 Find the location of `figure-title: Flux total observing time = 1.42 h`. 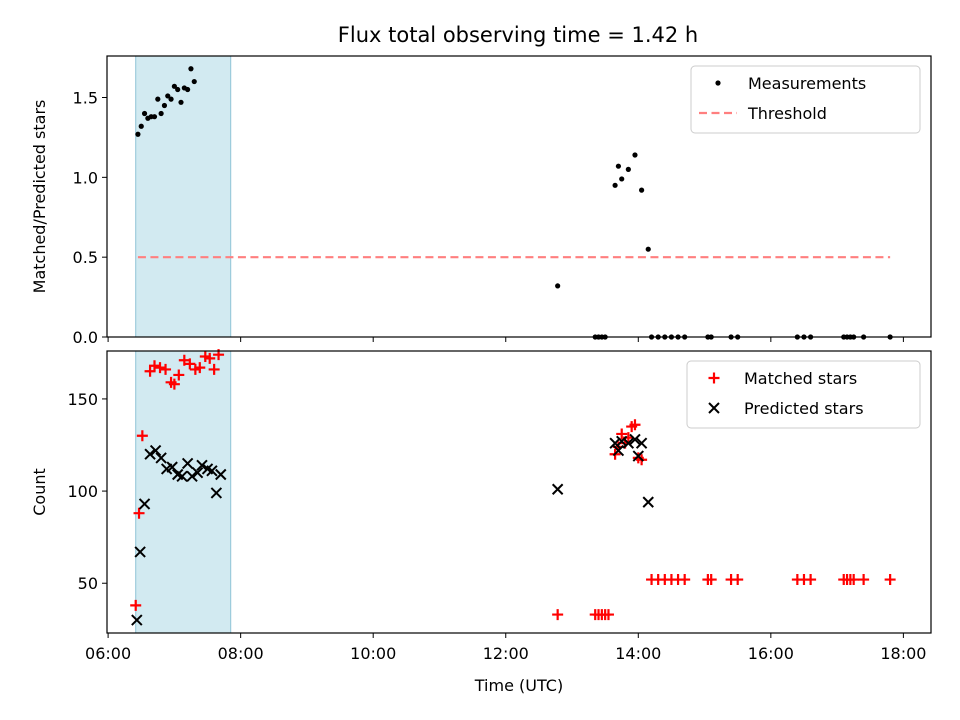

figure-title: Flux total observing time = 1.42 h is located at coordinates (518, 35).